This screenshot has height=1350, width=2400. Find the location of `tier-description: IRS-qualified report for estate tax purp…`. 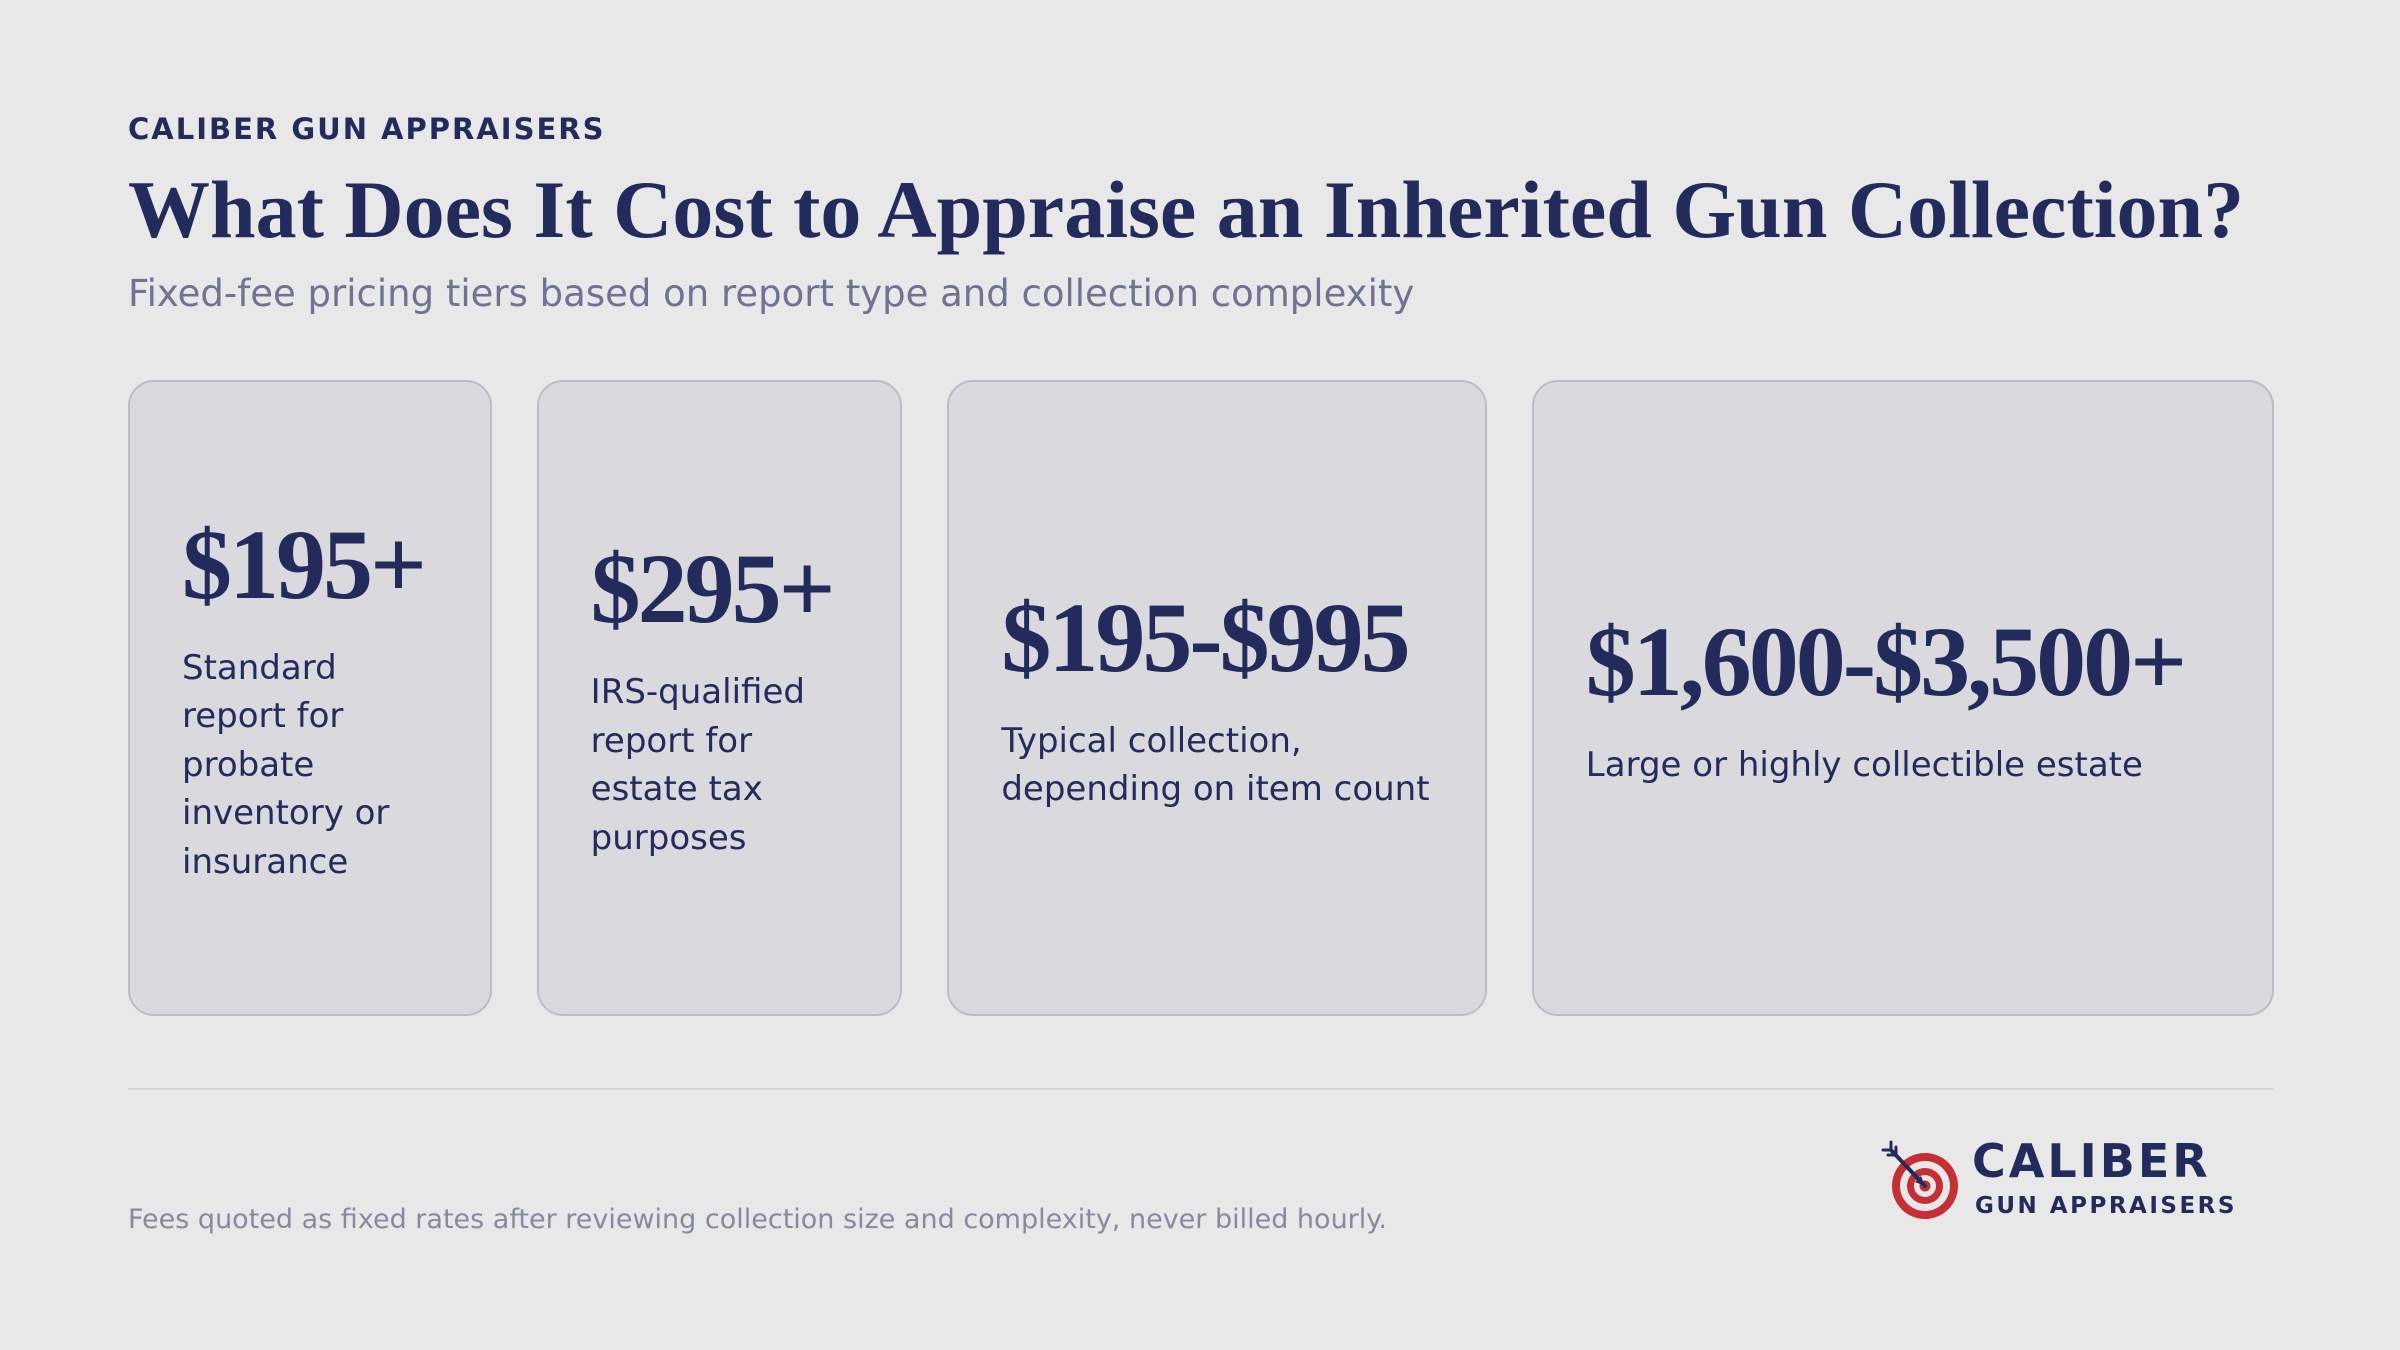

tier-description: IRS-qualified report for estate tax purp… is located at coordinates (697, 765).